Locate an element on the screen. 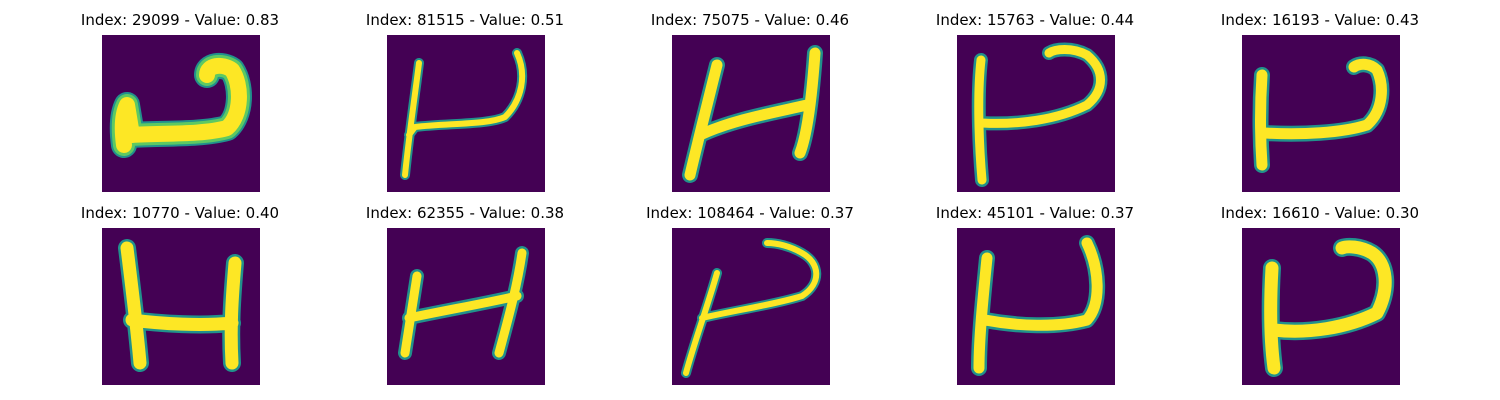 Image resolution: width=1500 pixels, height=400 pixels. panel-title: Index: 29099 - Value: 0.83 is located at coordinates (180, 20).